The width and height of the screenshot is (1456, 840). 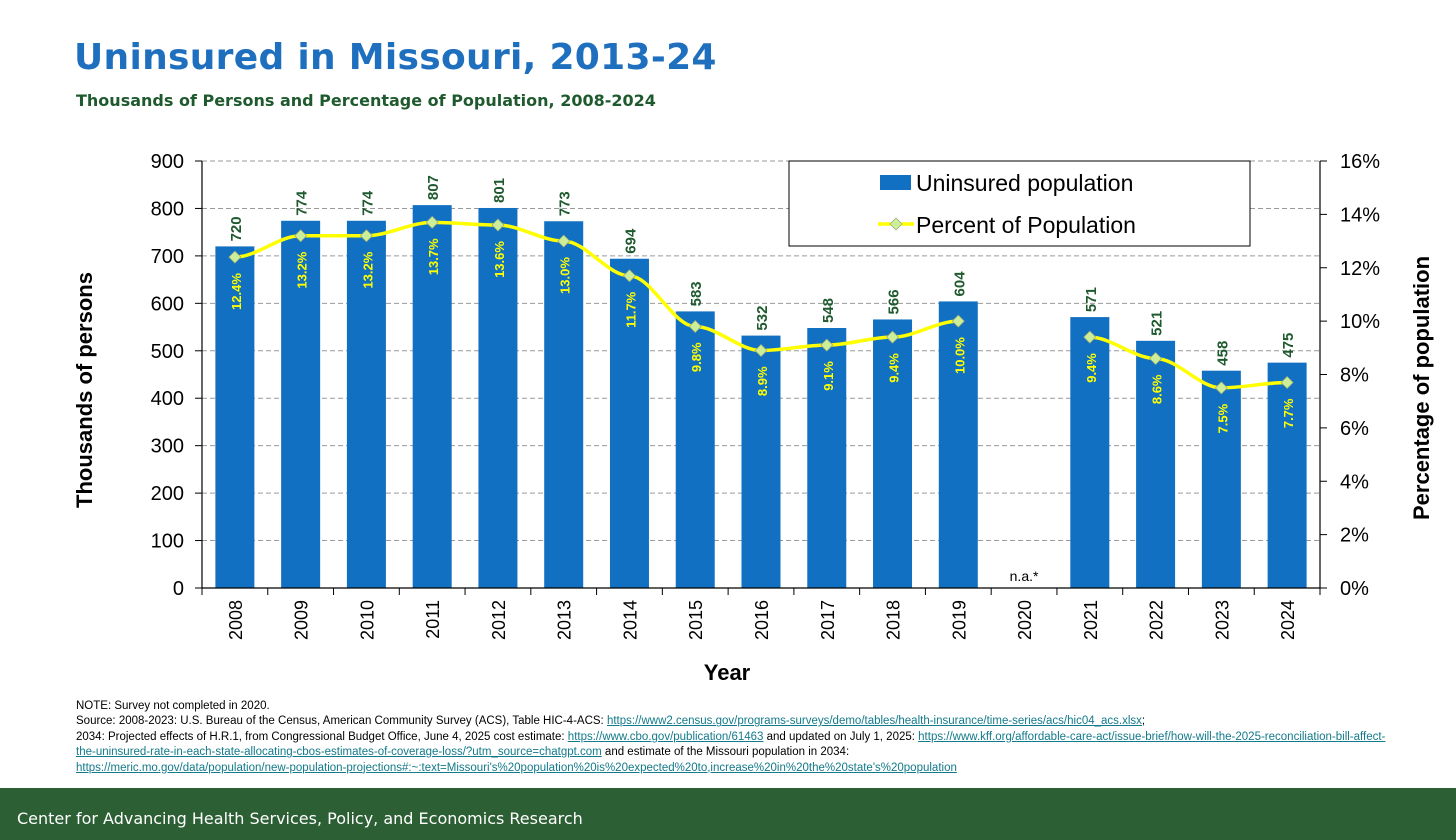 I want to click on x-tick-label: 2014, so click(x=630, y=620).